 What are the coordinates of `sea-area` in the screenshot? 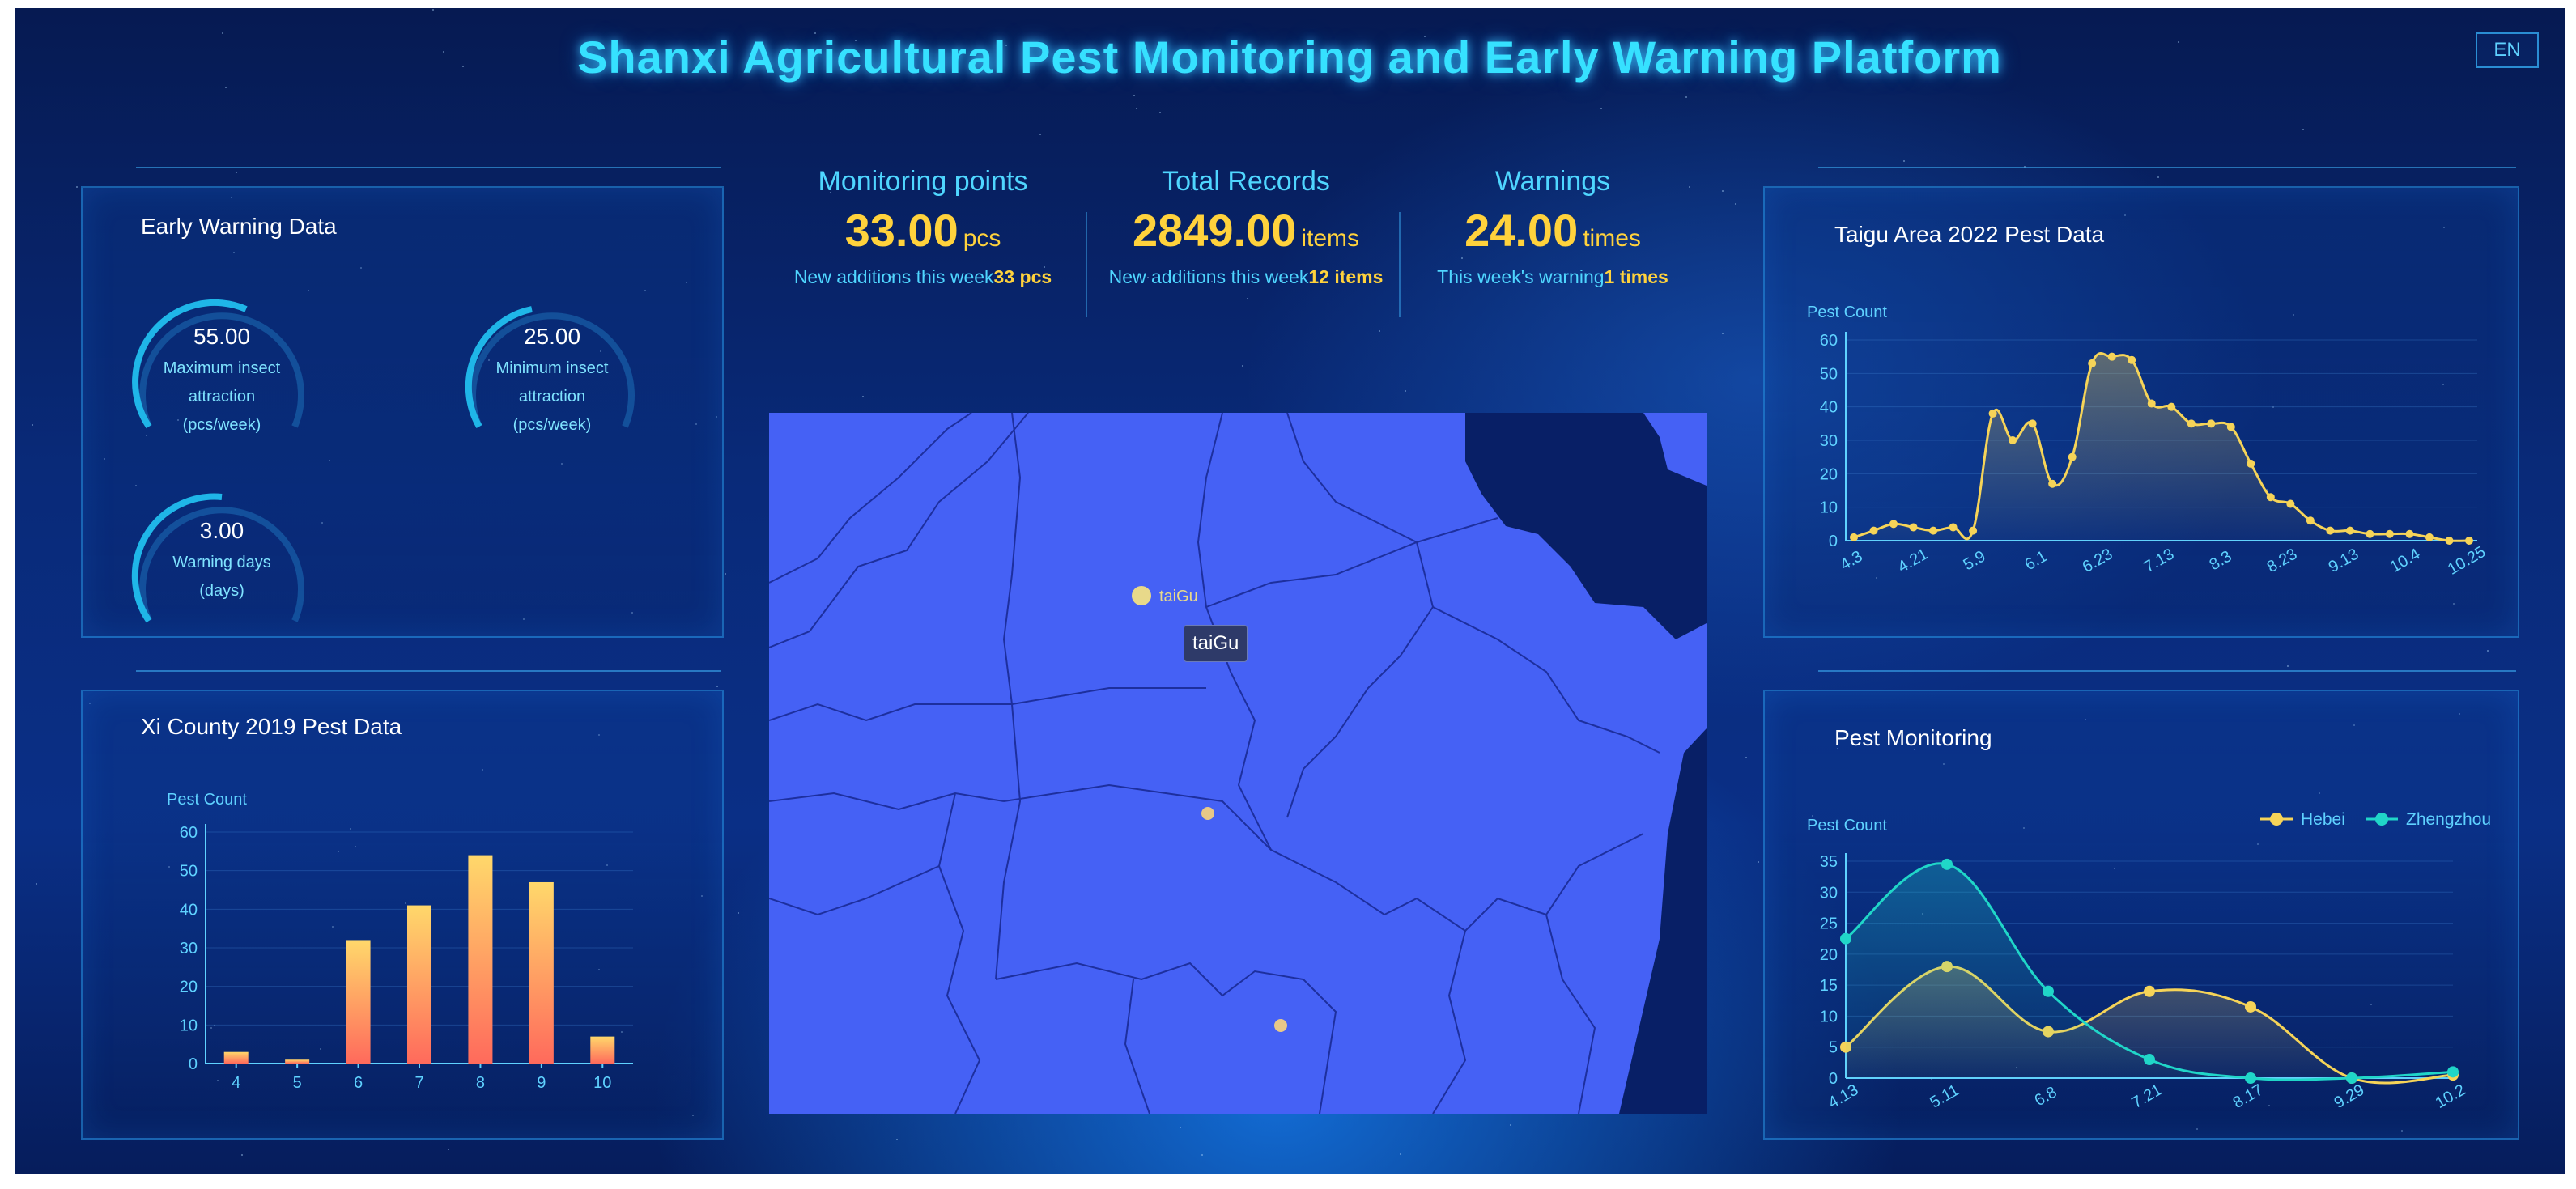 It's located at (1586, 526).